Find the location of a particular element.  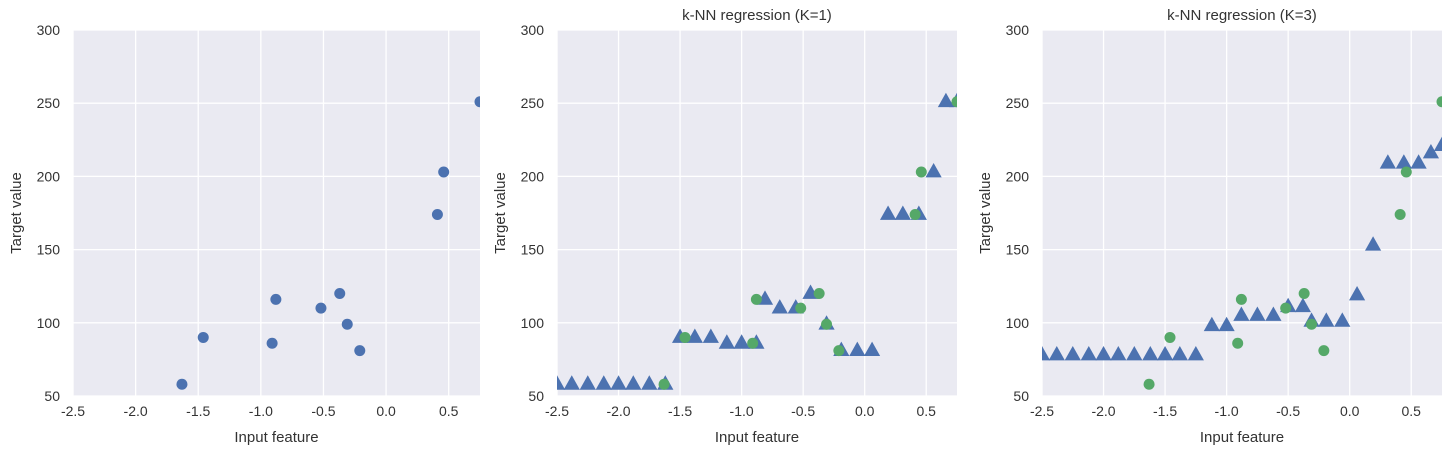

chart-title: k-NN regression (K=3) is located at coordinates (1242, 15).